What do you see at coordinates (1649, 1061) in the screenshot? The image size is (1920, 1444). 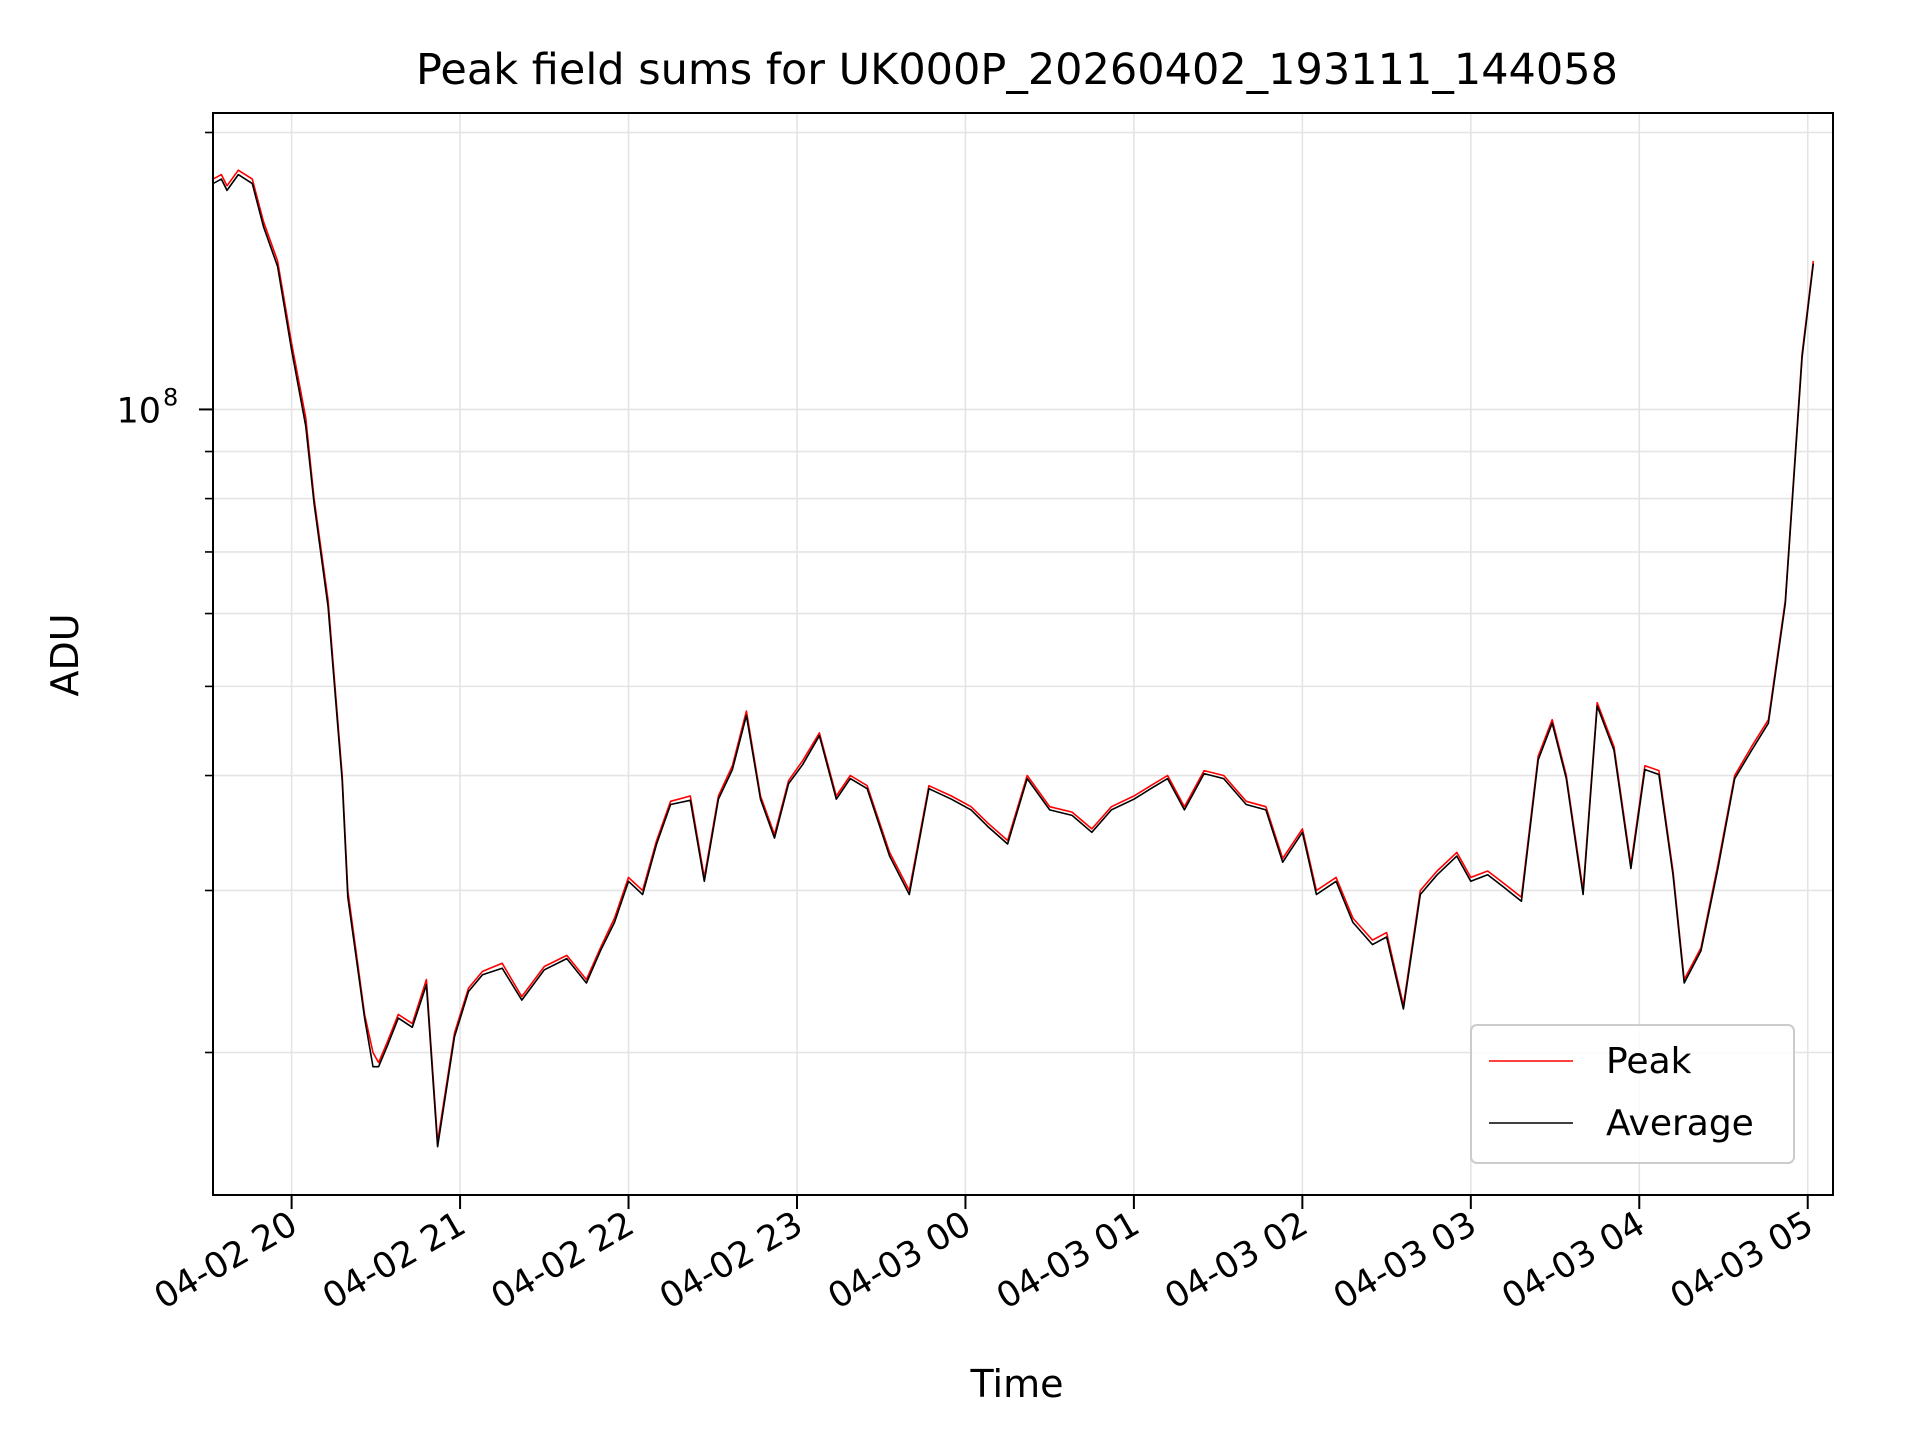 I see `legend-label-peak: Peak` at bounding box center [1649, 1061].